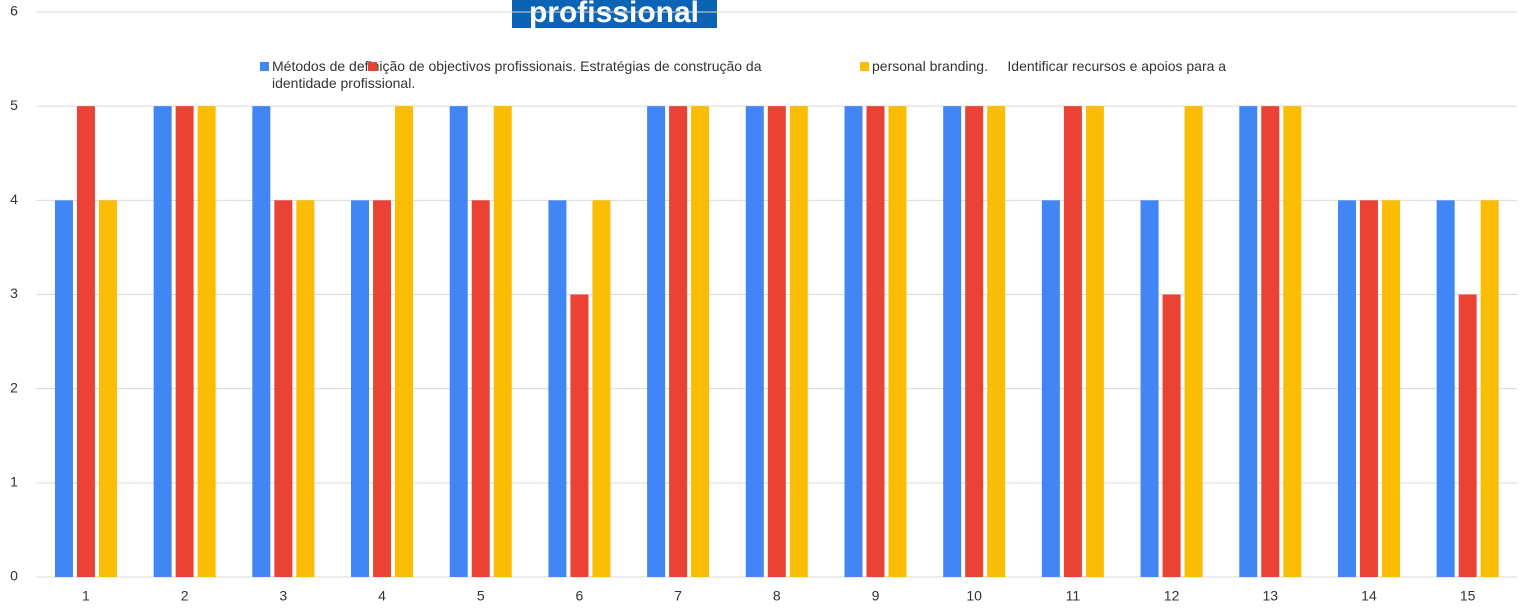  Describe the element at coordinates (14, 199) in the screenshot. I see `y-tick-label: 4` at that location.